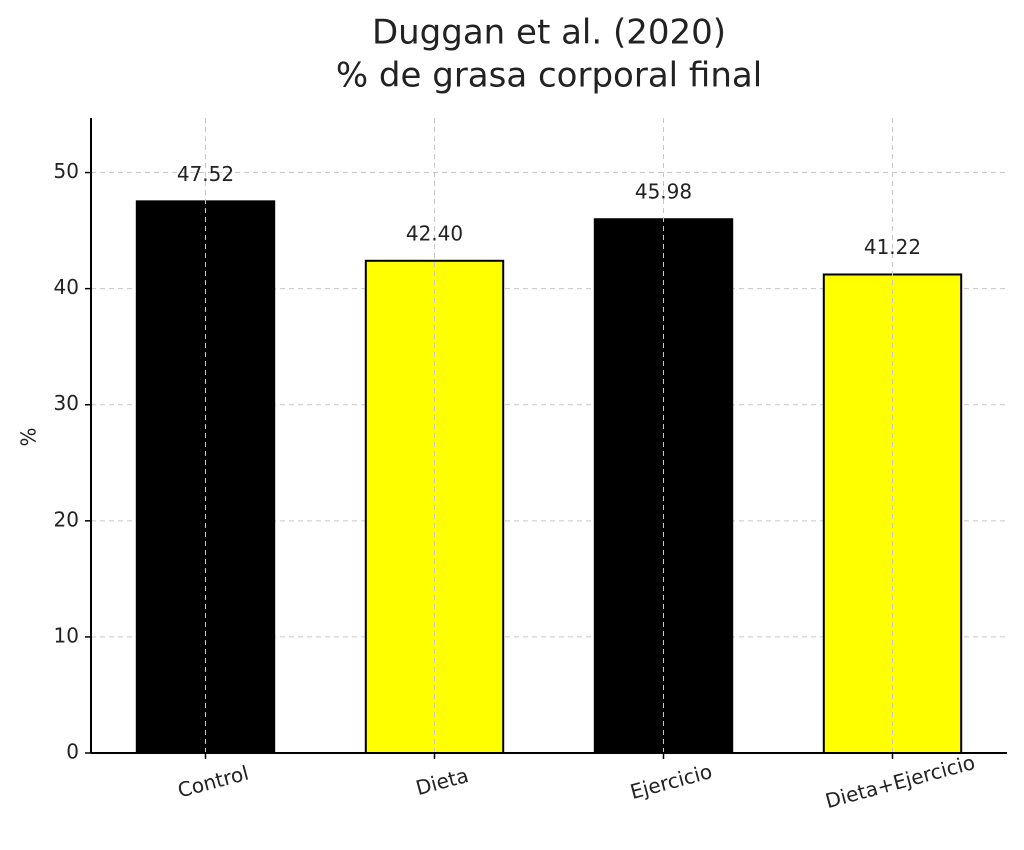  Describe the element at coordinates (213, 782) in the screenshot. I see `x-tick-label: Control` at that location.